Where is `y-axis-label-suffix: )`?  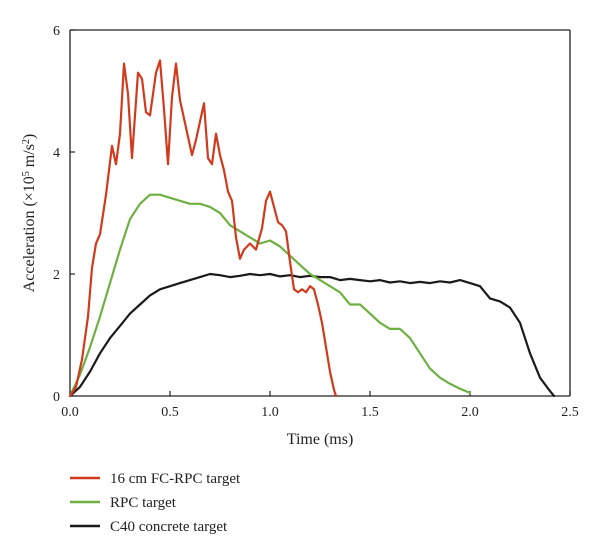 y-axis-label-suffix: ) is located at coordinates (29, 136).